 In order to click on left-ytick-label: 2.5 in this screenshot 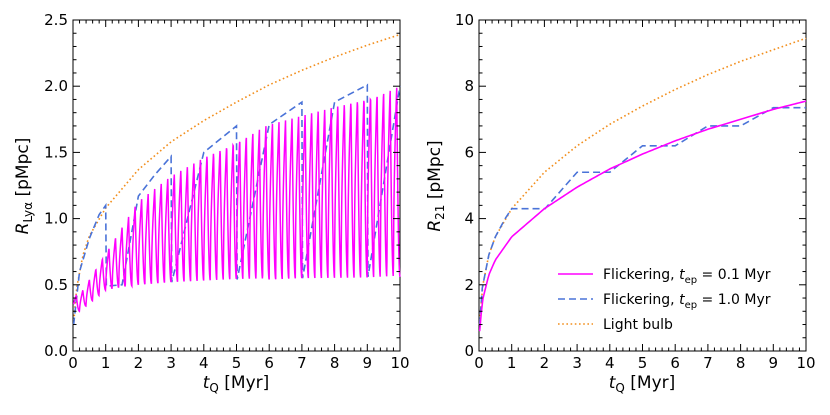, I will do `click(56, 20)`.